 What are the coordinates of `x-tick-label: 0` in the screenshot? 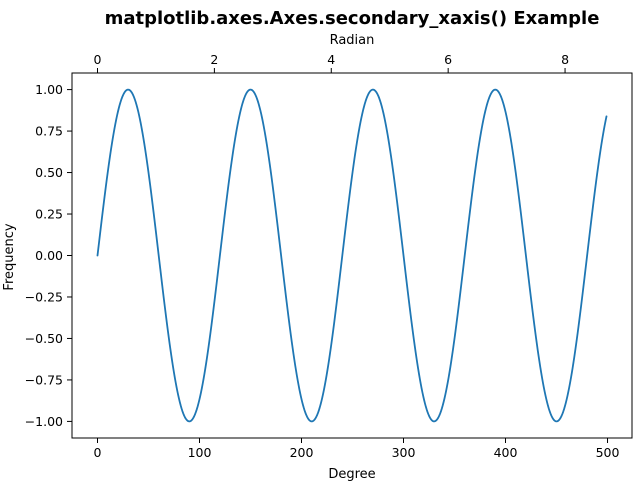 It's located at (98, 452).